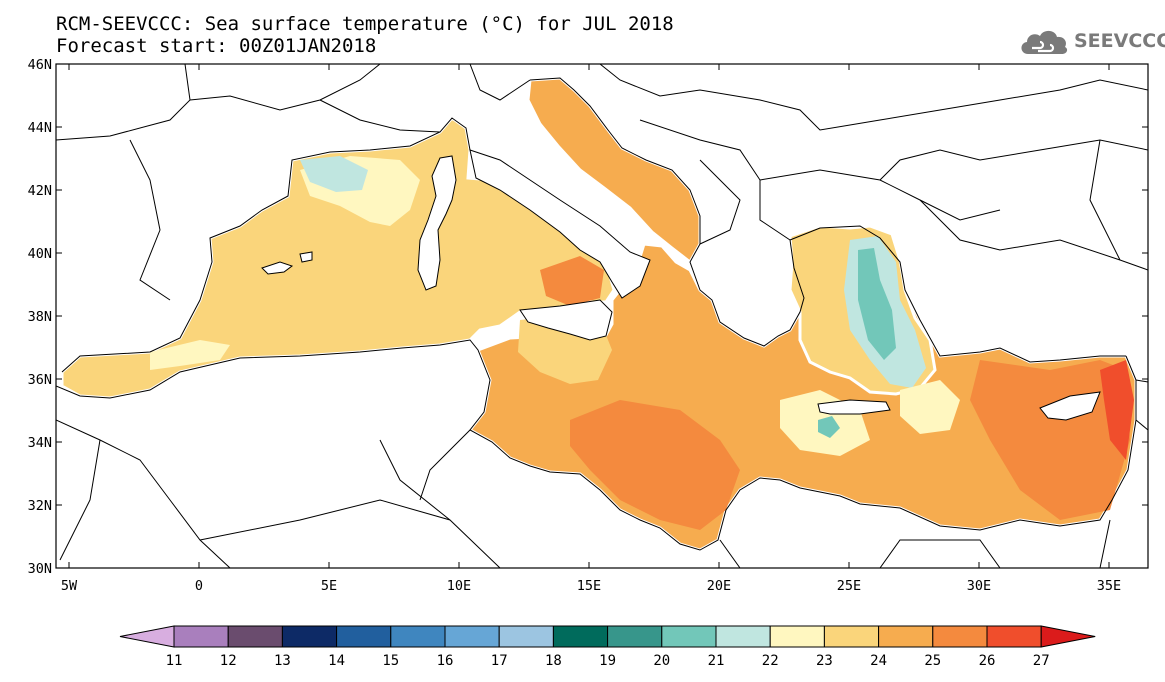 The width and height of the screenshot is (1165, 682). Describe the element at coordinates (1117, 410) in the screenshot. I see `sst-zone-levantine-hot` at that location.